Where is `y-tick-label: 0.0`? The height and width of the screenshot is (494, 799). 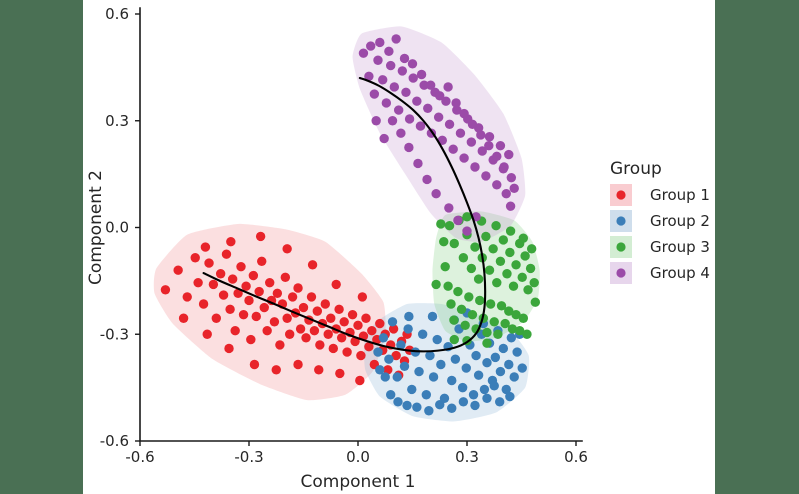 y-tick-label: 0.0 is located at coordinates (117, 228).